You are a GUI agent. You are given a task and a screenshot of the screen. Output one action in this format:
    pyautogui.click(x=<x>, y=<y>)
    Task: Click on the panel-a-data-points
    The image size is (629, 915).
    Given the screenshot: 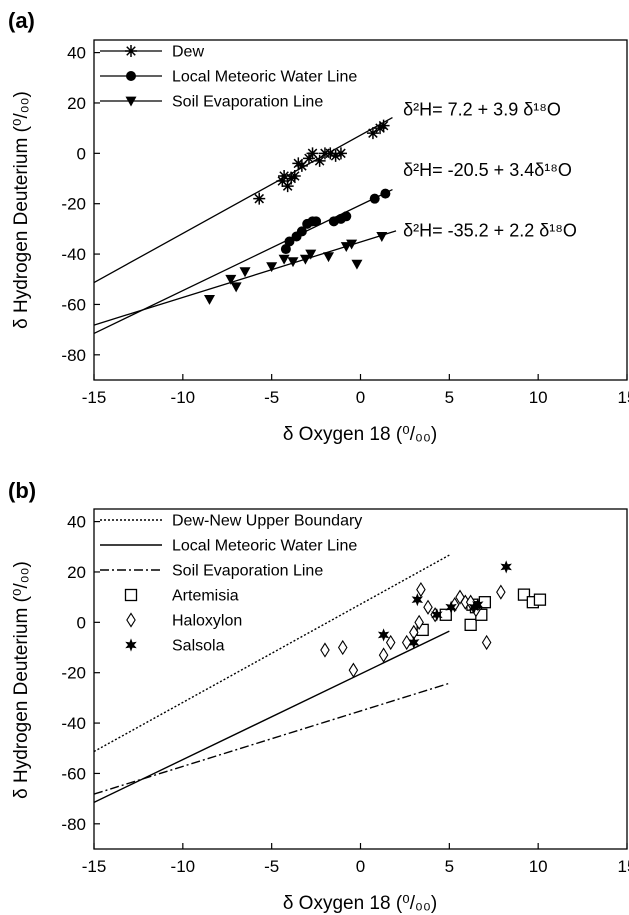 What is the action you would take?
    pyautogui.click(x=297, y=212)
    